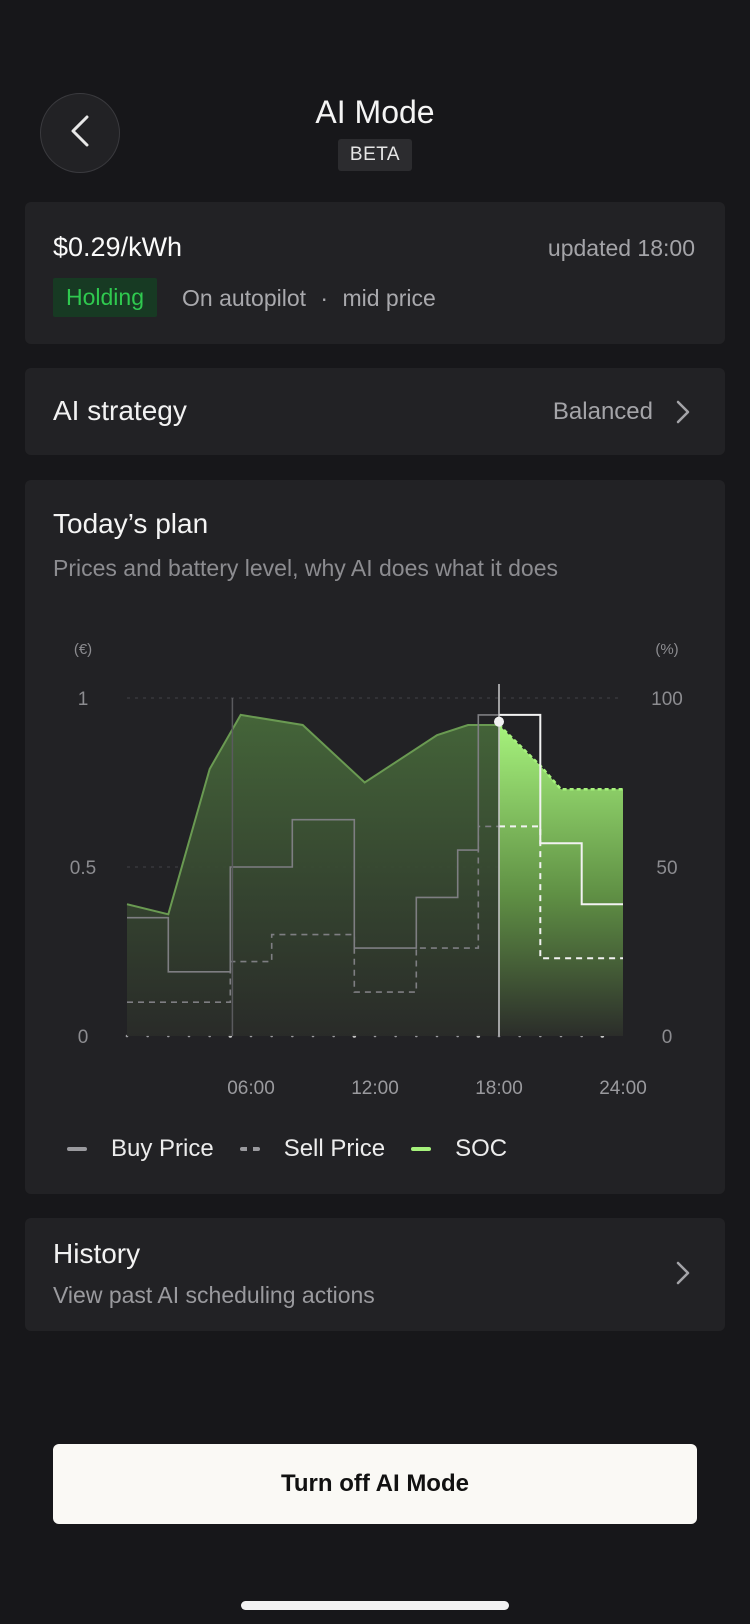 This screenshot has width=750, height=1624. I want to click on chart-legend: Buy Price Sell Price SOC, so click(300, 1149).